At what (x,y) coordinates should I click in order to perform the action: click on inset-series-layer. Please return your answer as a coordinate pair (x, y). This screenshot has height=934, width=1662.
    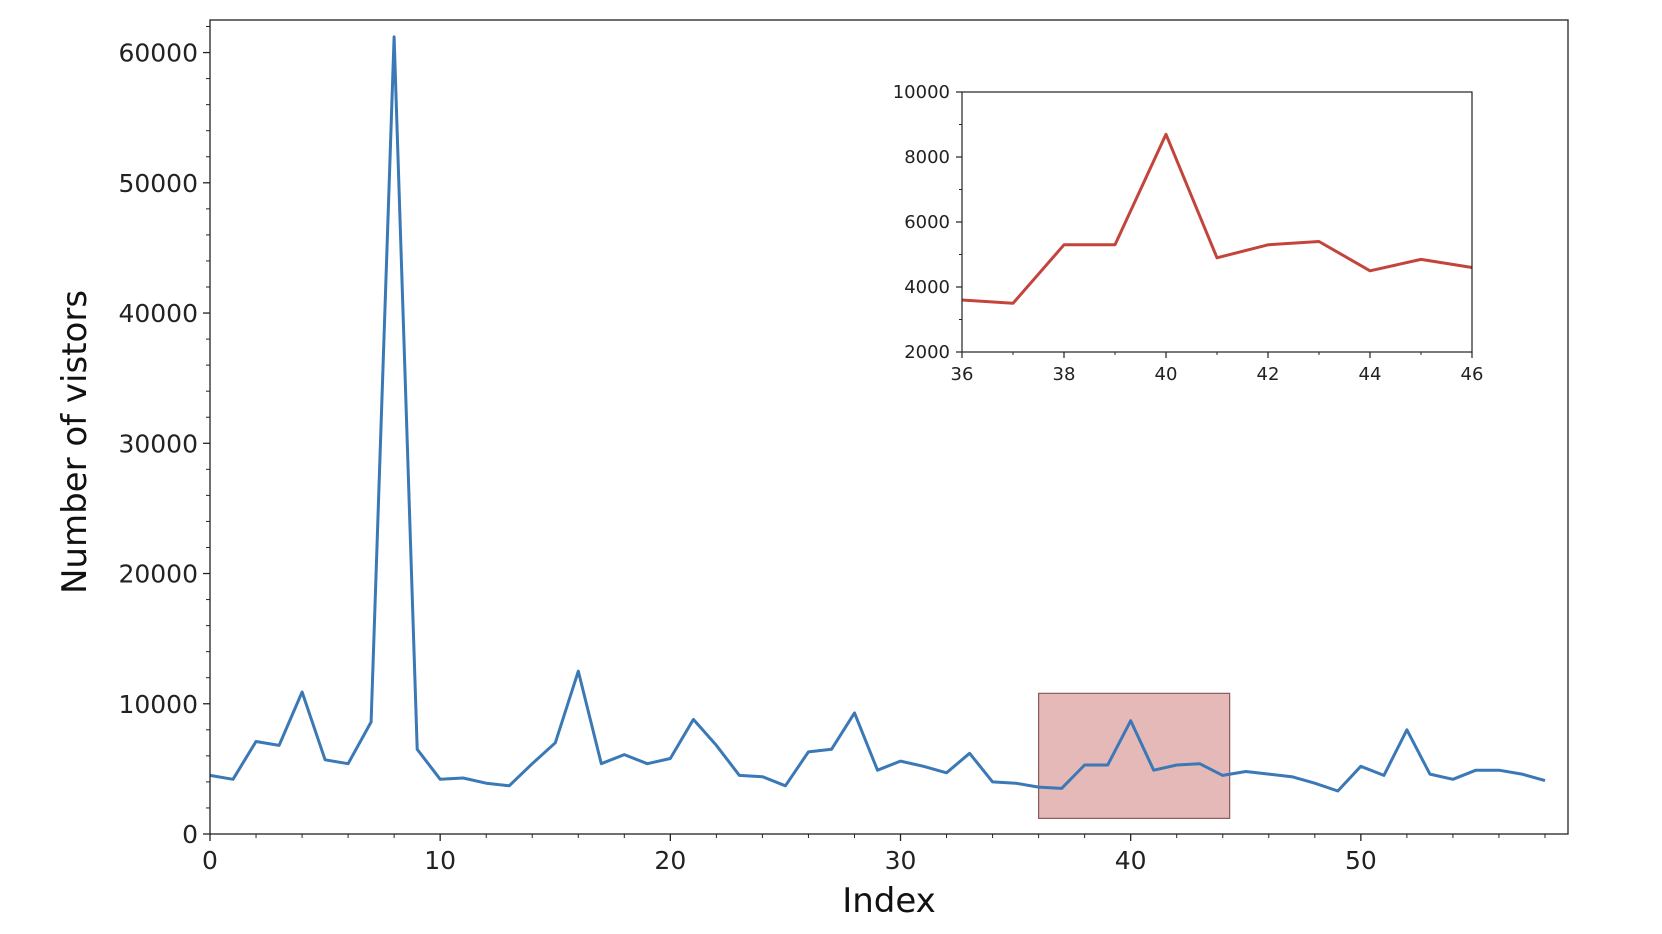
    Looking at the image, I should click on (1217, 218).